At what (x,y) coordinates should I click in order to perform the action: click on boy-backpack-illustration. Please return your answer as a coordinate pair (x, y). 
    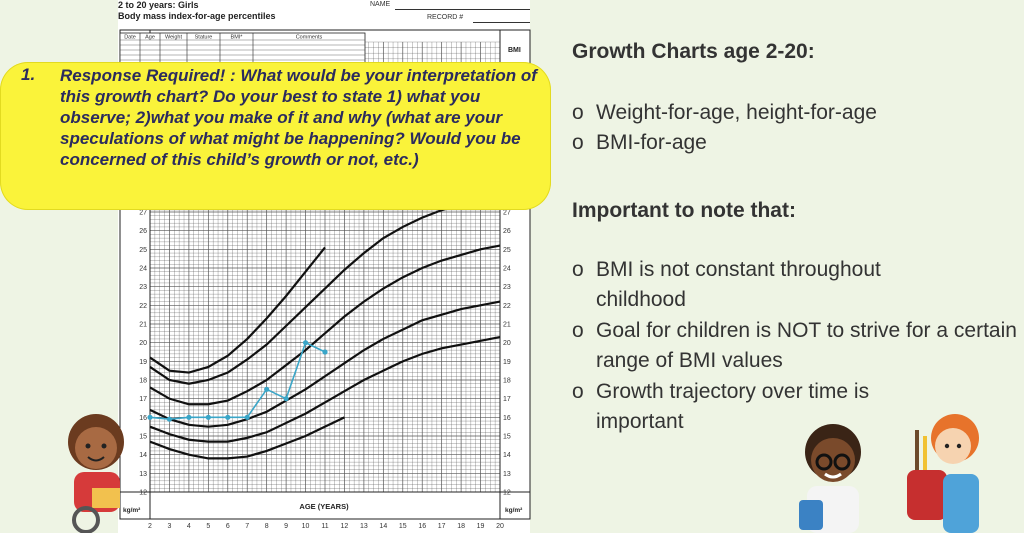
    Looking at the image, I should click on (943, 473).